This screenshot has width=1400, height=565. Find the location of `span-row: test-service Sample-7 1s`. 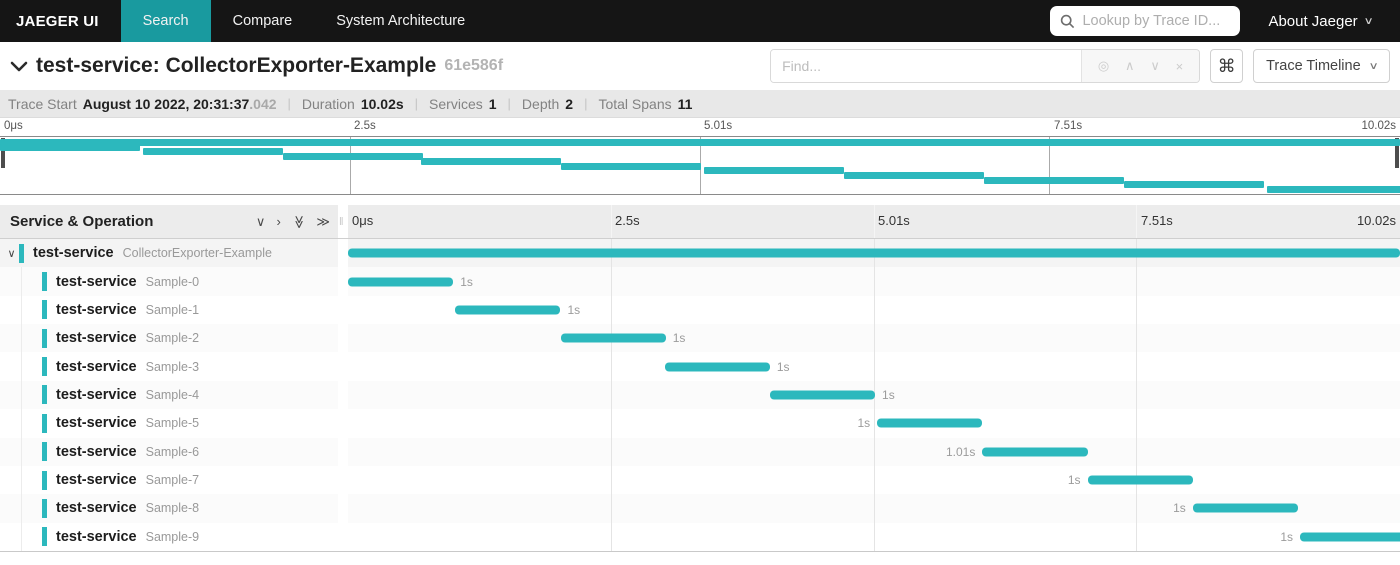

span-row: test-service Sample-7 1s is located at coordinates (700, 480).